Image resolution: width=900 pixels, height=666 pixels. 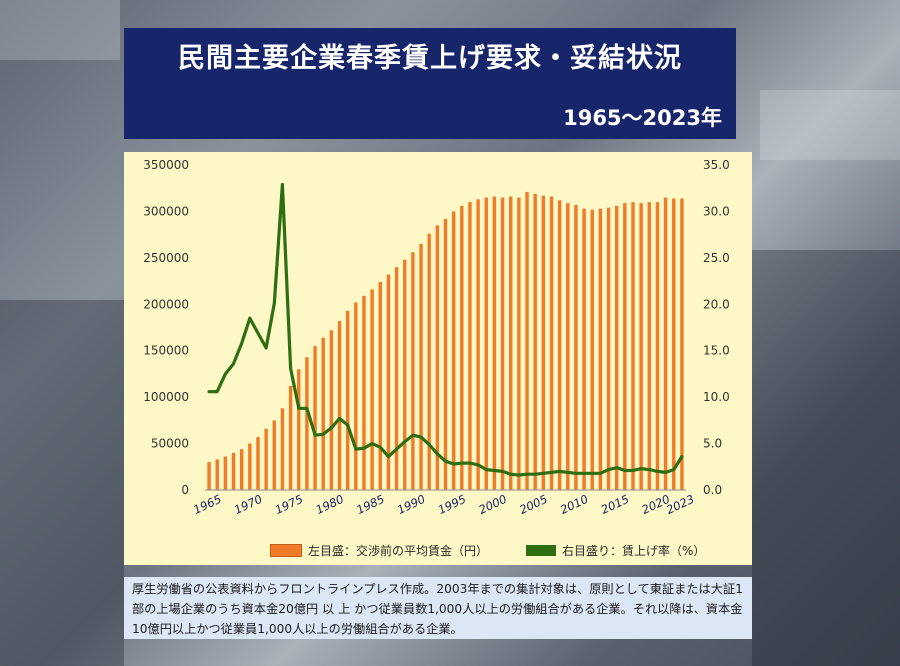 I want to click on legend-item-wage: 左目盛：交渉前の平均賃金（円）, so click(x=379, y=550).